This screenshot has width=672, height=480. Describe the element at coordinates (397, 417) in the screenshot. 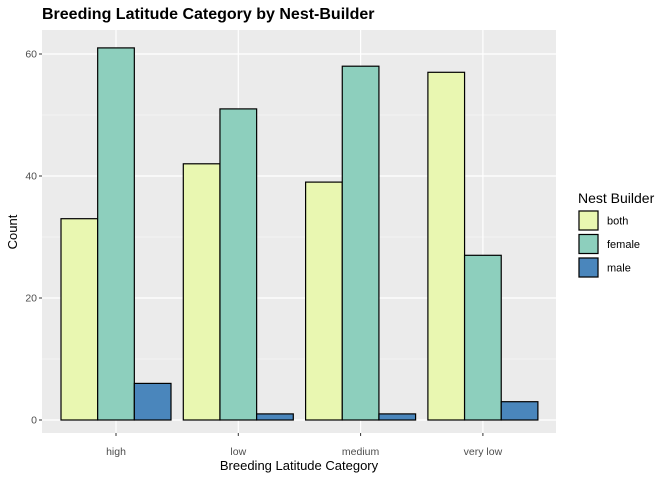

I see `bar-male-medium` at that location.